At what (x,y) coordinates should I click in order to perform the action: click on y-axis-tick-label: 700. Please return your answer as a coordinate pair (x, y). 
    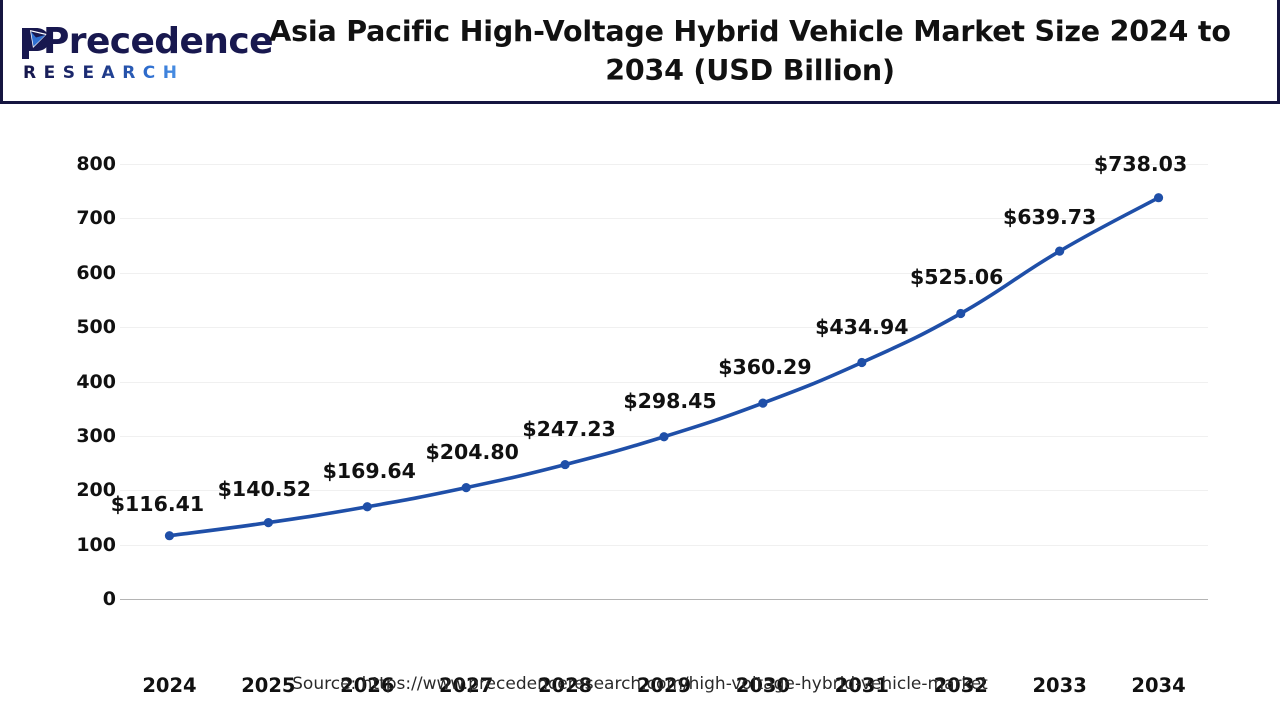
    Looking at the image, I should click on (96, 218).